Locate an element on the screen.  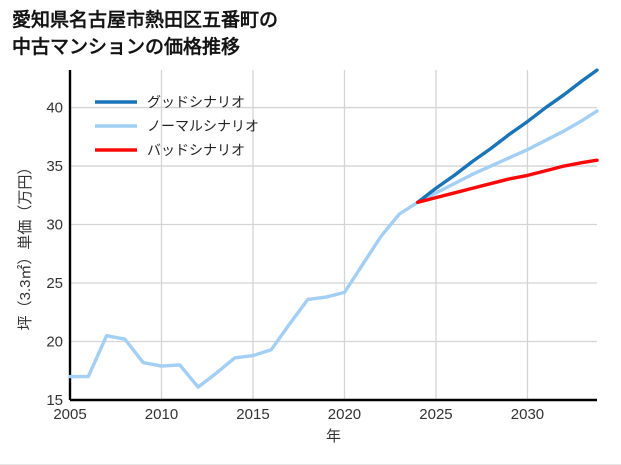
y-axis-tick-label: 40 is located at coordinates (54, 108).